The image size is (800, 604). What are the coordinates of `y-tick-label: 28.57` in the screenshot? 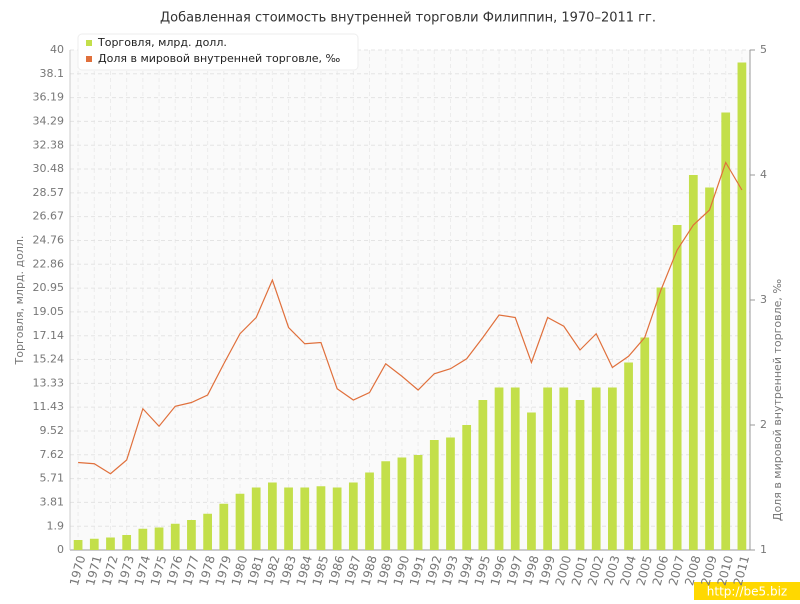 It's located at (49, 192).